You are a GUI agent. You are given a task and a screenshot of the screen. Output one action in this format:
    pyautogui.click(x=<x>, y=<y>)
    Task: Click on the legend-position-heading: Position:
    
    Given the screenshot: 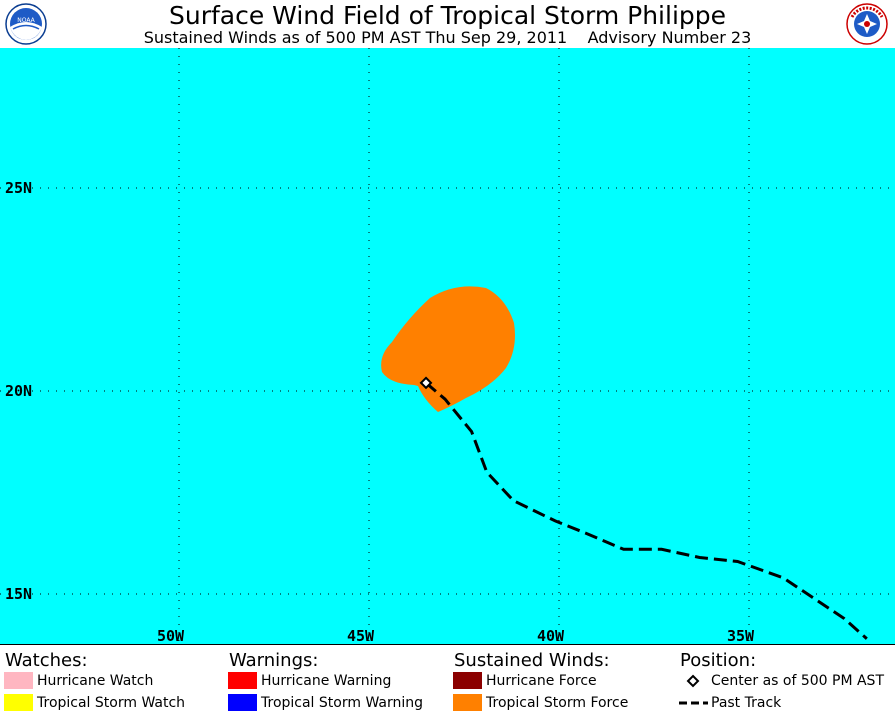 What is the action you would take?
    pyautogui.click(x=718, y=660)
    